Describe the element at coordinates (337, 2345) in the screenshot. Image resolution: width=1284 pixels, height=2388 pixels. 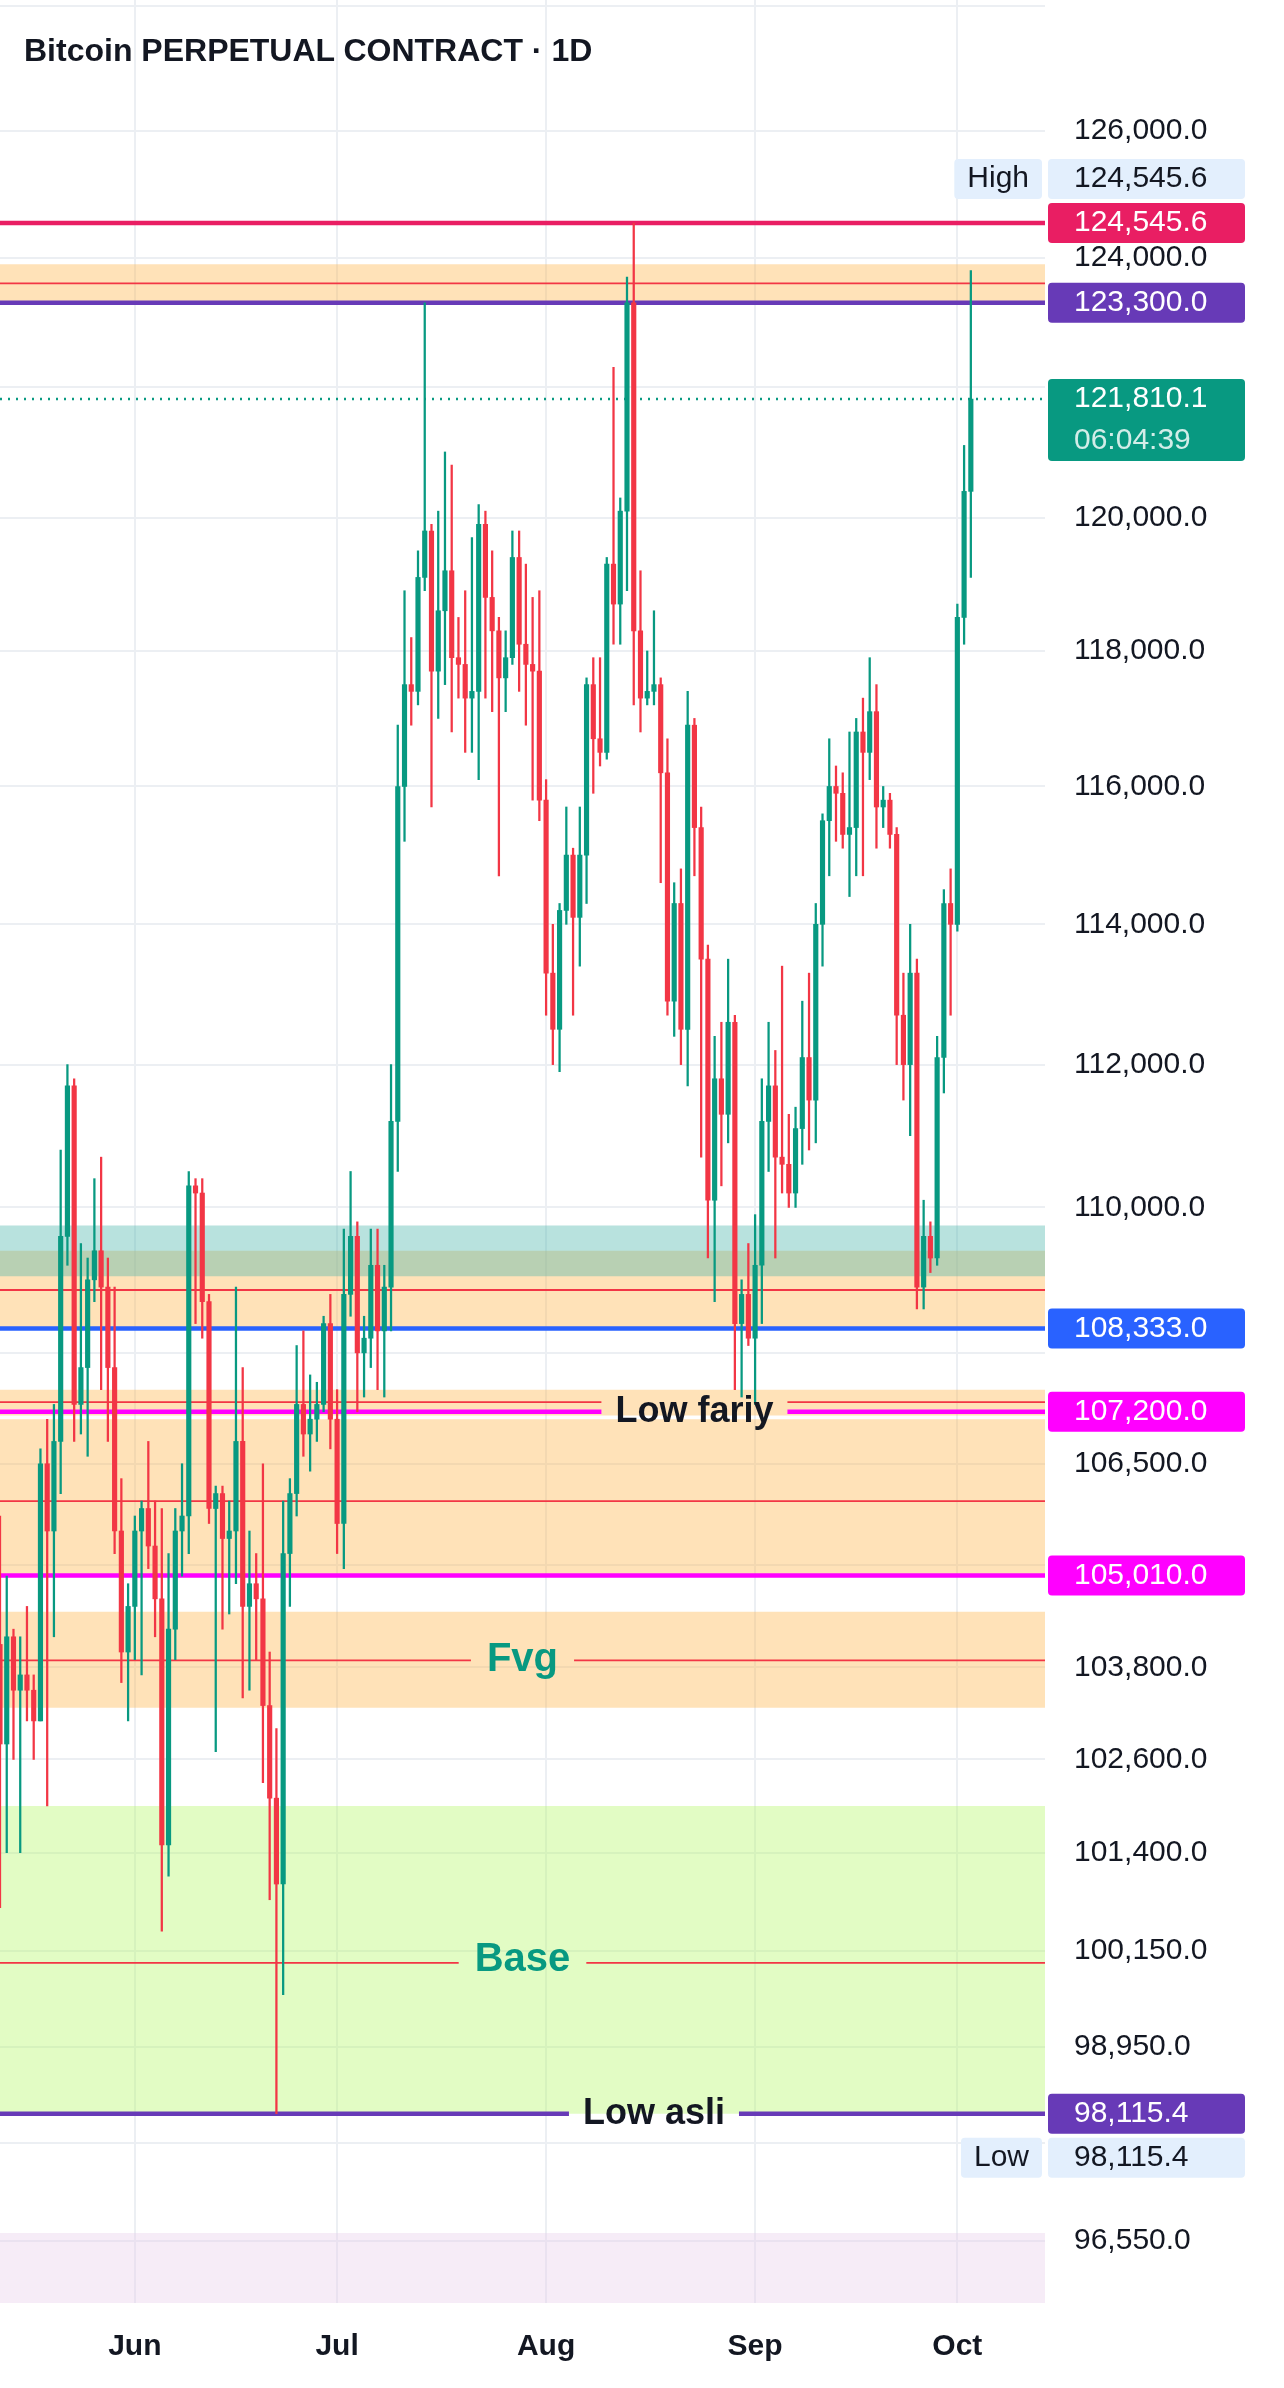
I see `x-tick-label: Jul` at that location.